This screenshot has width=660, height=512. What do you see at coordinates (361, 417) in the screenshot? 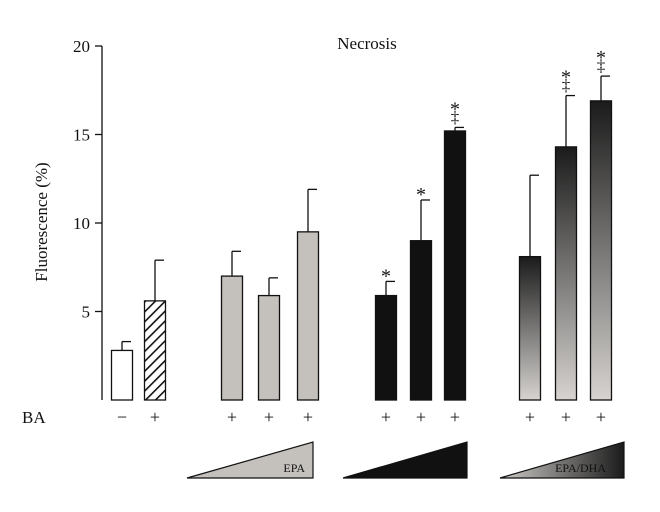
I see `ba-indicator-row: − + + + + + + + + + +` at bounding box center [361, 417].